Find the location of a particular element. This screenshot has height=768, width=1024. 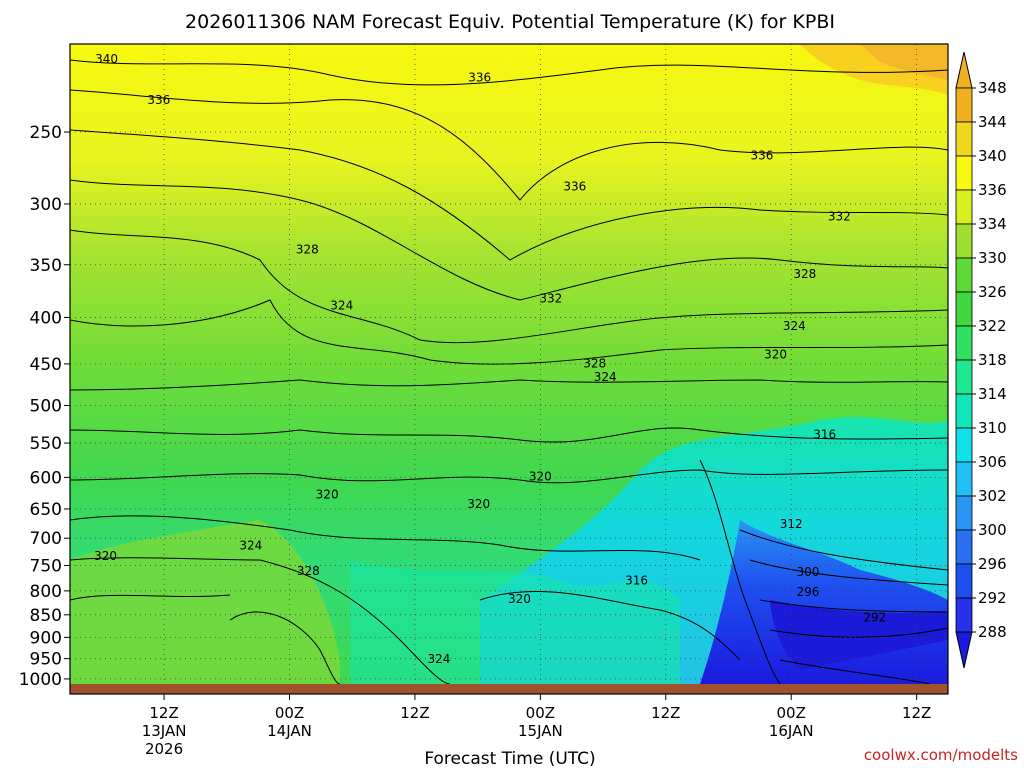

y-tick-label: 400 is located at coordinates (46, 318).